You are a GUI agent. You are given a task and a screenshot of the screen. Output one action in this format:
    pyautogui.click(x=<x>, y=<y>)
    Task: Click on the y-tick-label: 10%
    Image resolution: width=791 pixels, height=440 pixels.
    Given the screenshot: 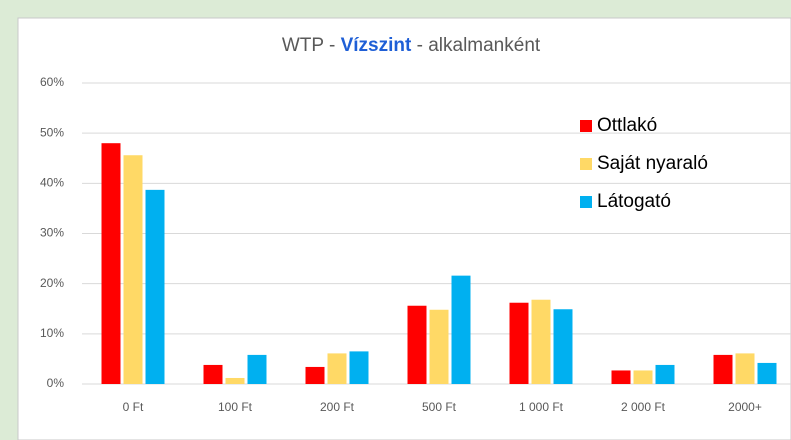 What is the action you would take?
    pyautogui.click(x=52, y=333)
    